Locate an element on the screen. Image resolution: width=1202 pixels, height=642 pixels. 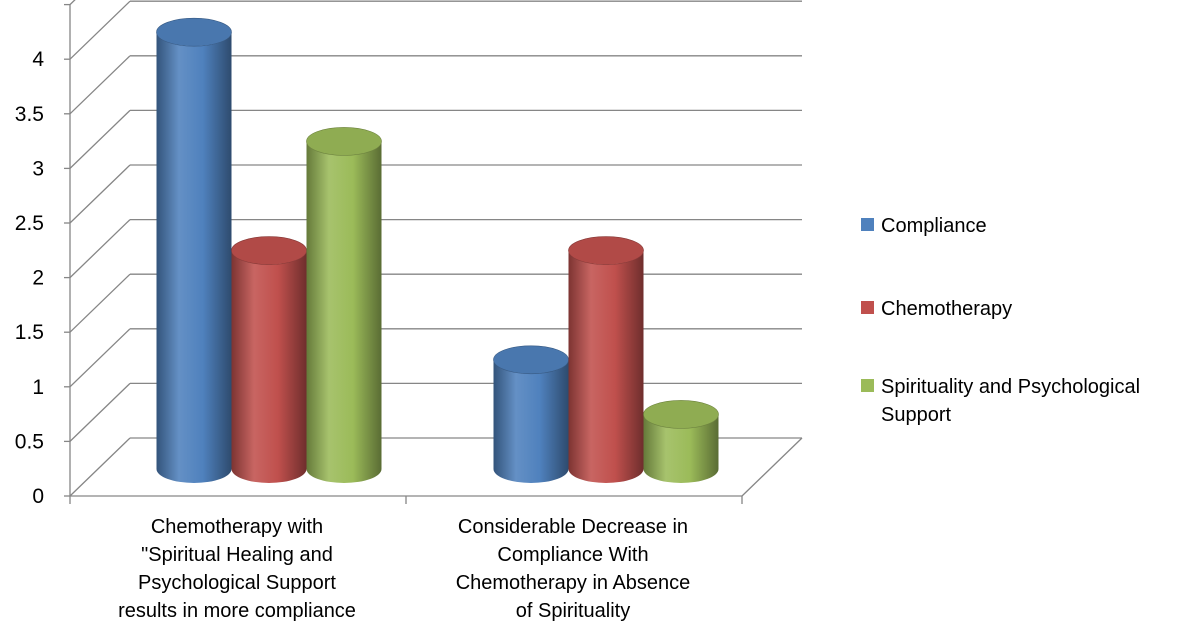
legend-label: Chemotherapy is located at coordinates (946, 309).